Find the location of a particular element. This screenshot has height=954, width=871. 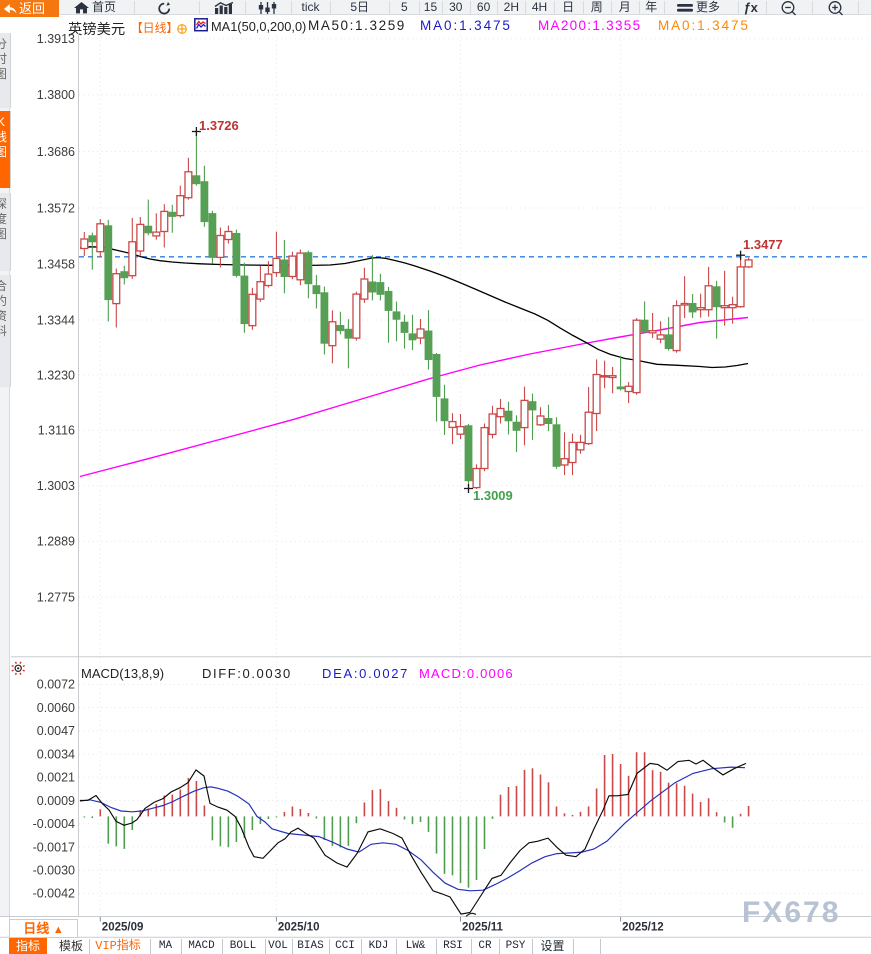

svg-text: 1.3726 is located at coordinates (219, 125).